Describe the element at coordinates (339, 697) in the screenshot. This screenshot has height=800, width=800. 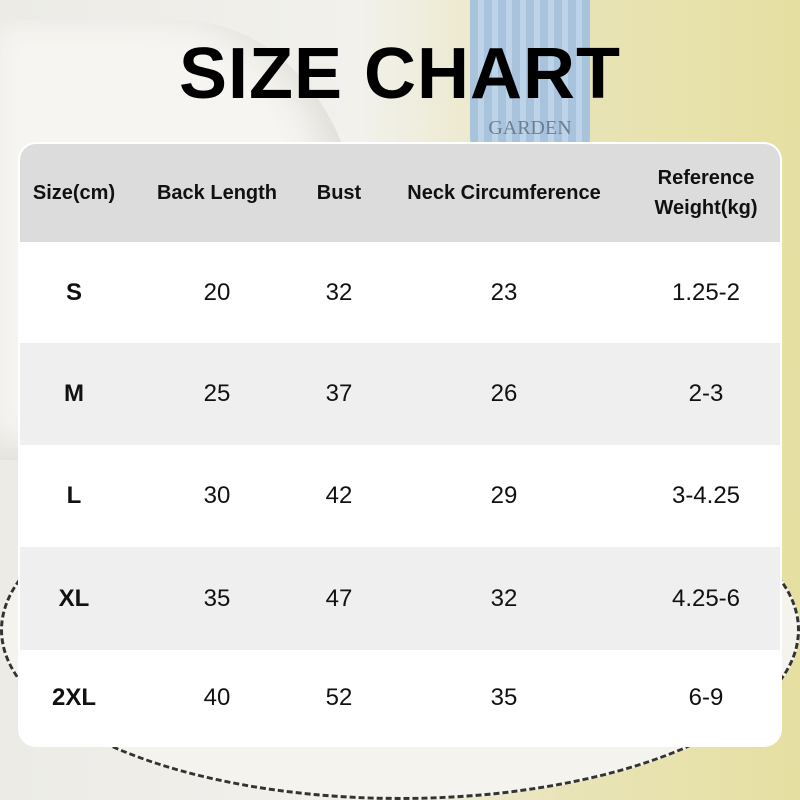
I see `cell-bust: 52` at that location.